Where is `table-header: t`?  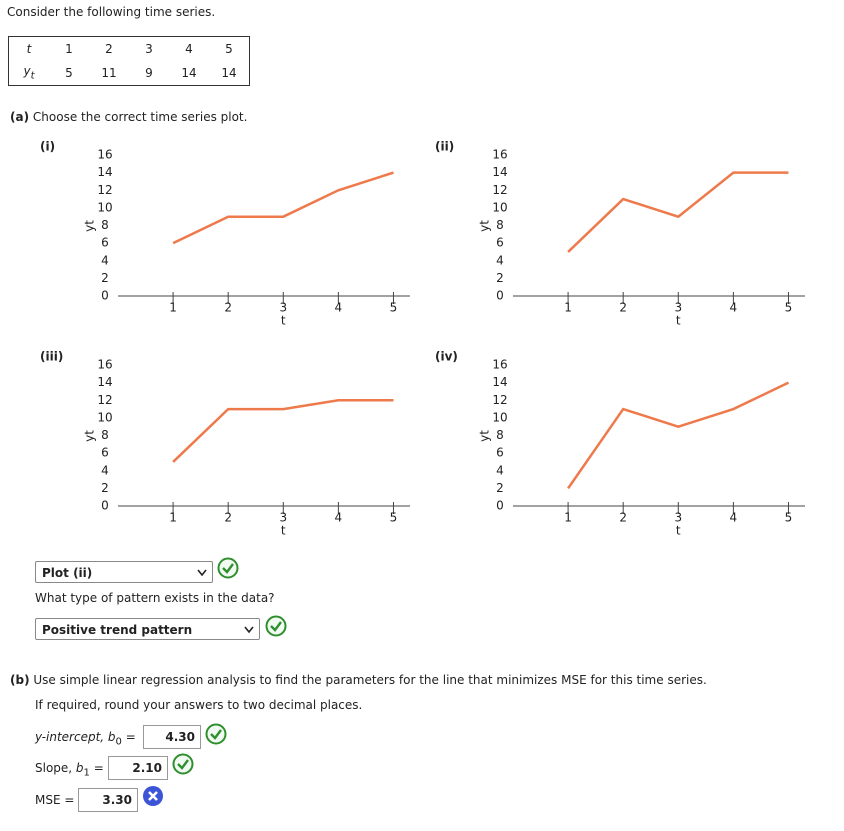
table-header: t is located at coordinates (29, 49).